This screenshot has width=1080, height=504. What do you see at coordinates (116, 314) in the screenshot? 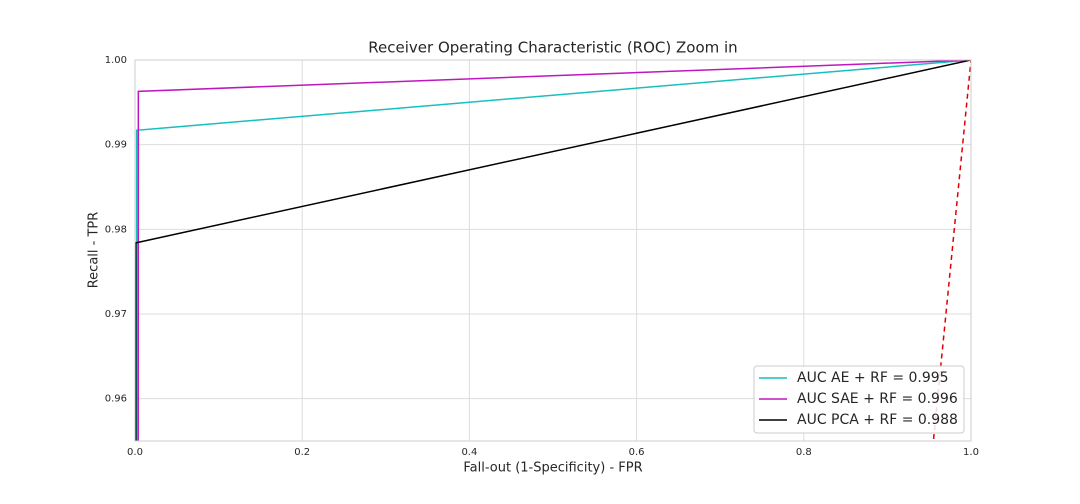
I see `y-tick-label: 0.97` at bounding box center [116, 314].